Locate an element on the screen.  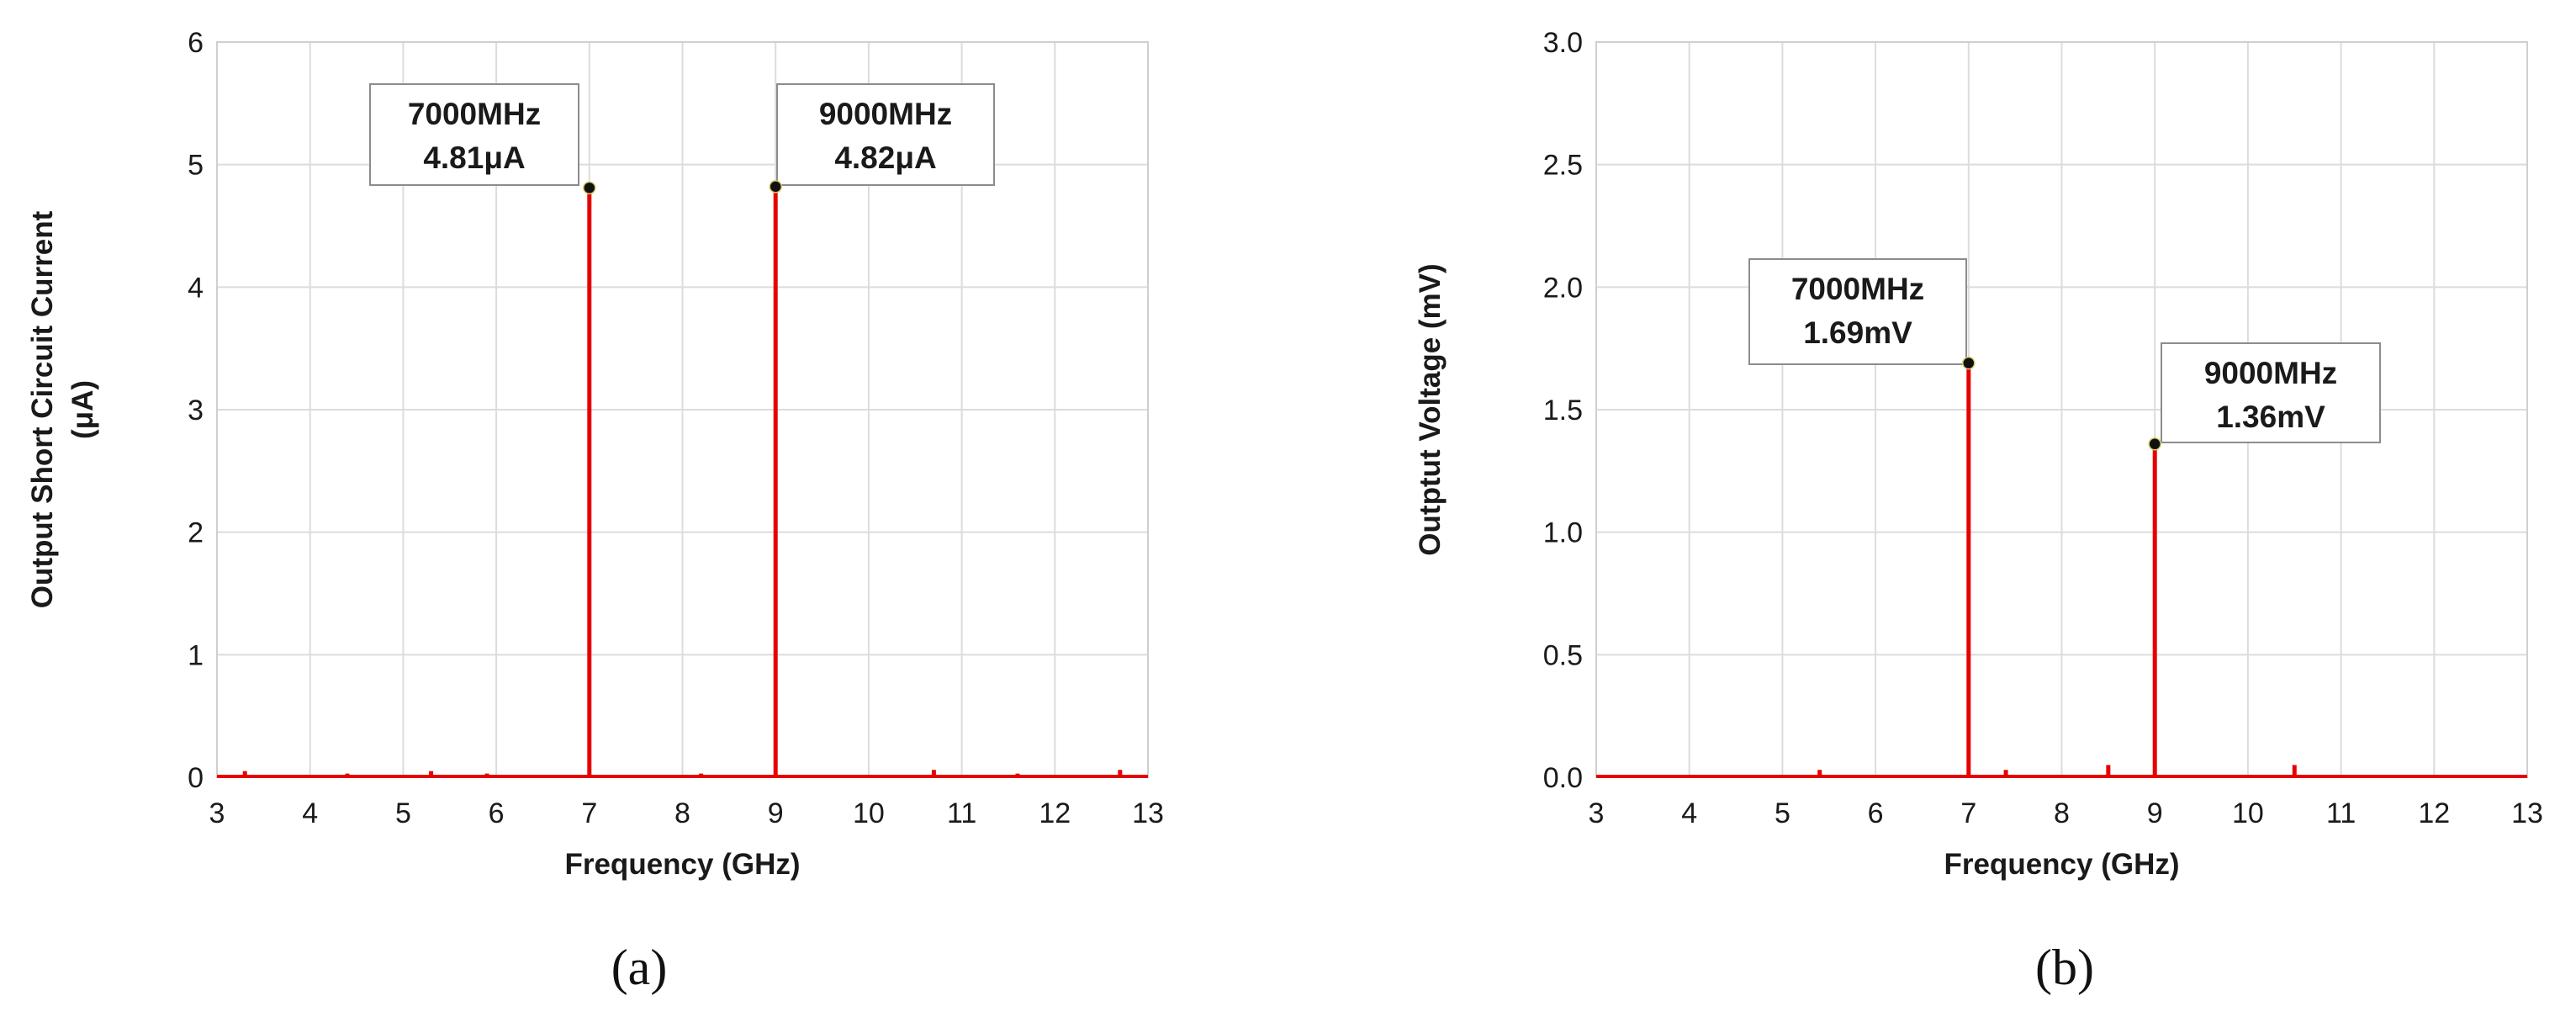
y-tick-label: 1 is located at coordinates (196, 655).